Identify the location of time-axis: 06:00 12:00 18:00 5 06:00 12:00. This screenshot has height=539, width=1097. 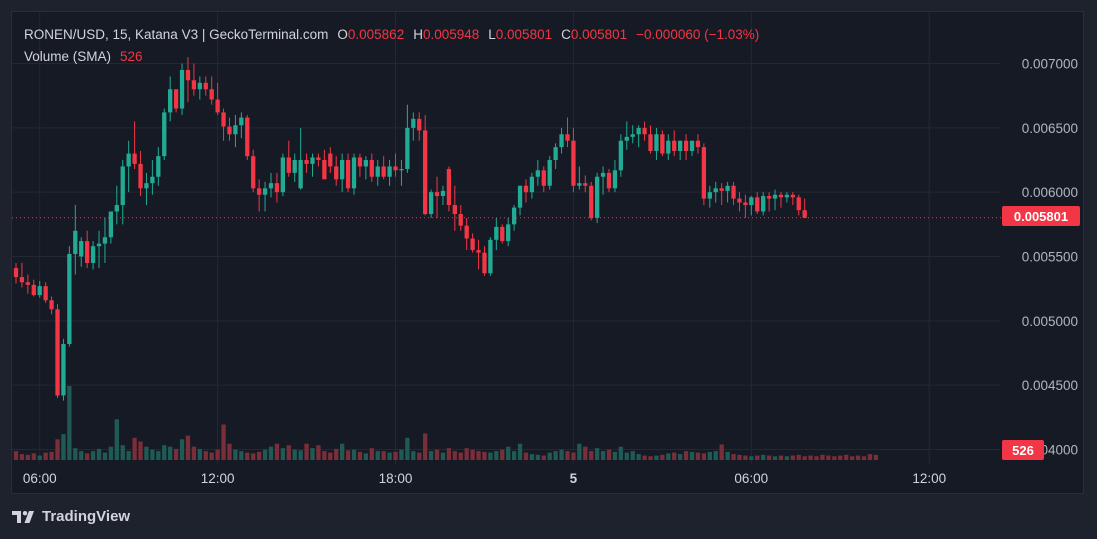
(484, 478).